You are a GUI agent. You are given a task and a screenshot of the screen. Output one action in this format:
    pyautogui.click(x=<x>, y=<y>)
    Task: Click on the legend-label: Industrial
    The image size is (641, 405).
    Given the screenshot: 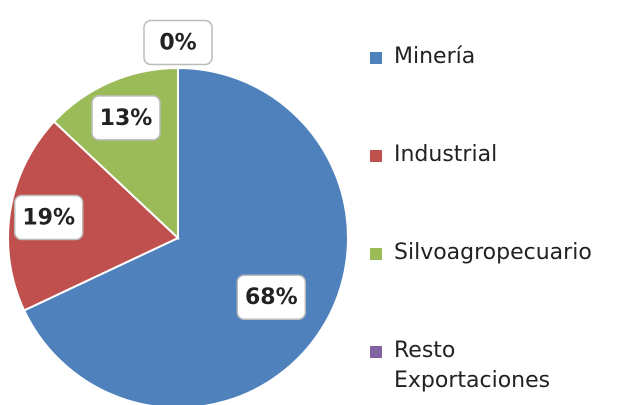 What is the action you would take?
    pyautogui.click(x=446, y=154)
    